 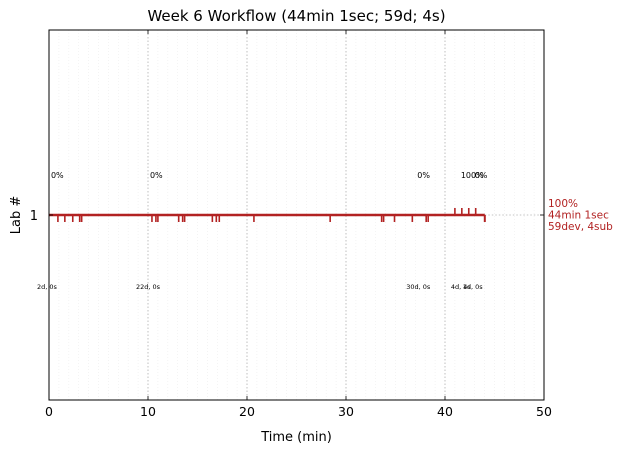 What do you see at coordinates (296, 16) in the screenshot?
I see `chart-title: Week 6 Workflow (44min 1sec; 59d; 4s)` at bounding box center [296, 16].